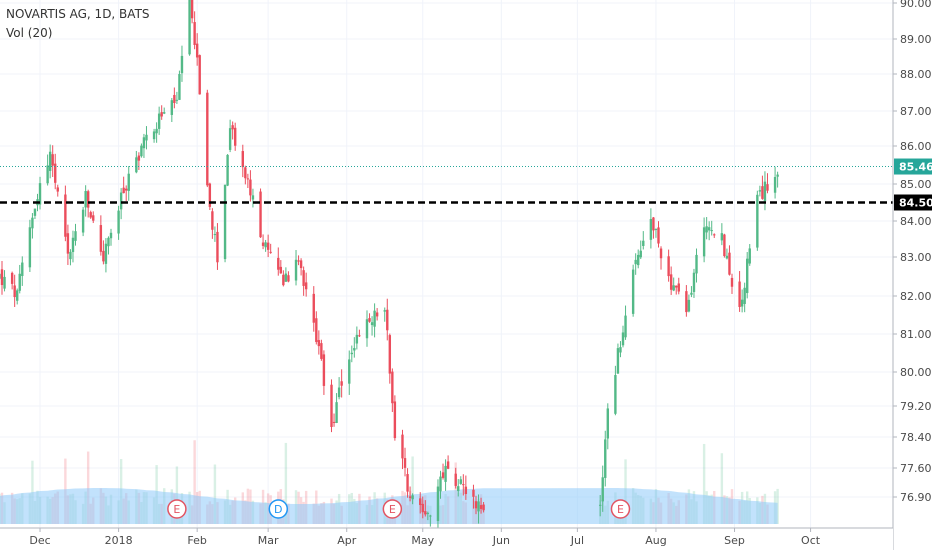  Describe the element at coordinates (811, 540) in the screenshot. I see `x-tick-label: Oct` at that location.